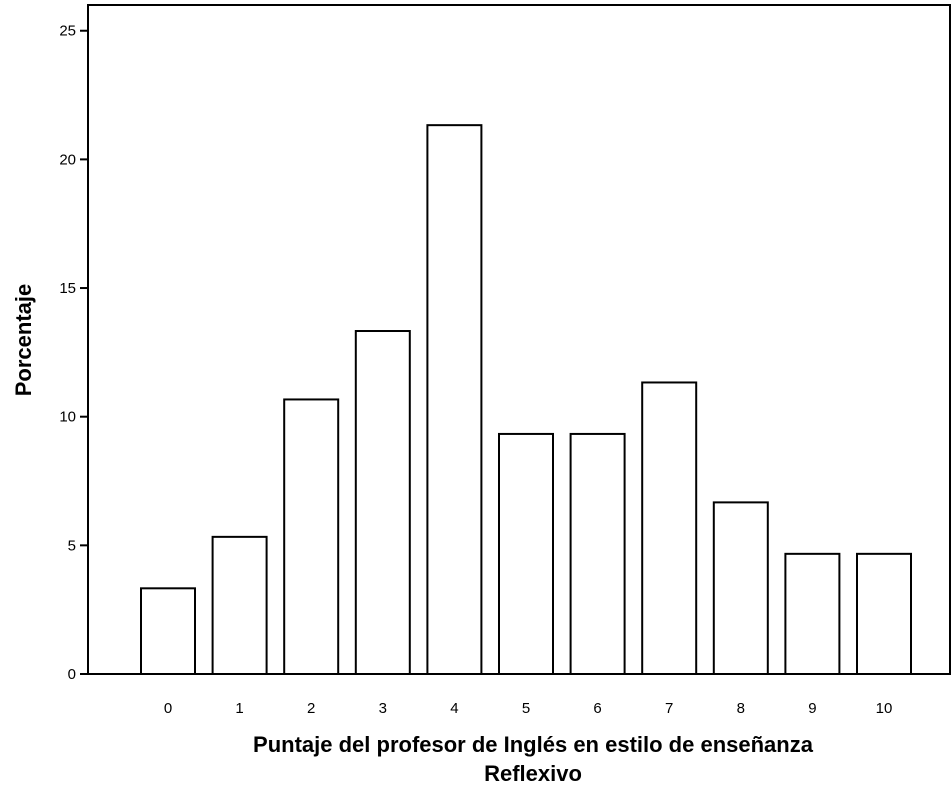  What do you see at coordinates (73, 353) in the screenshot?
I see `y-axis: 0 5 10 15 20 25` at bounding box center [73, 353].